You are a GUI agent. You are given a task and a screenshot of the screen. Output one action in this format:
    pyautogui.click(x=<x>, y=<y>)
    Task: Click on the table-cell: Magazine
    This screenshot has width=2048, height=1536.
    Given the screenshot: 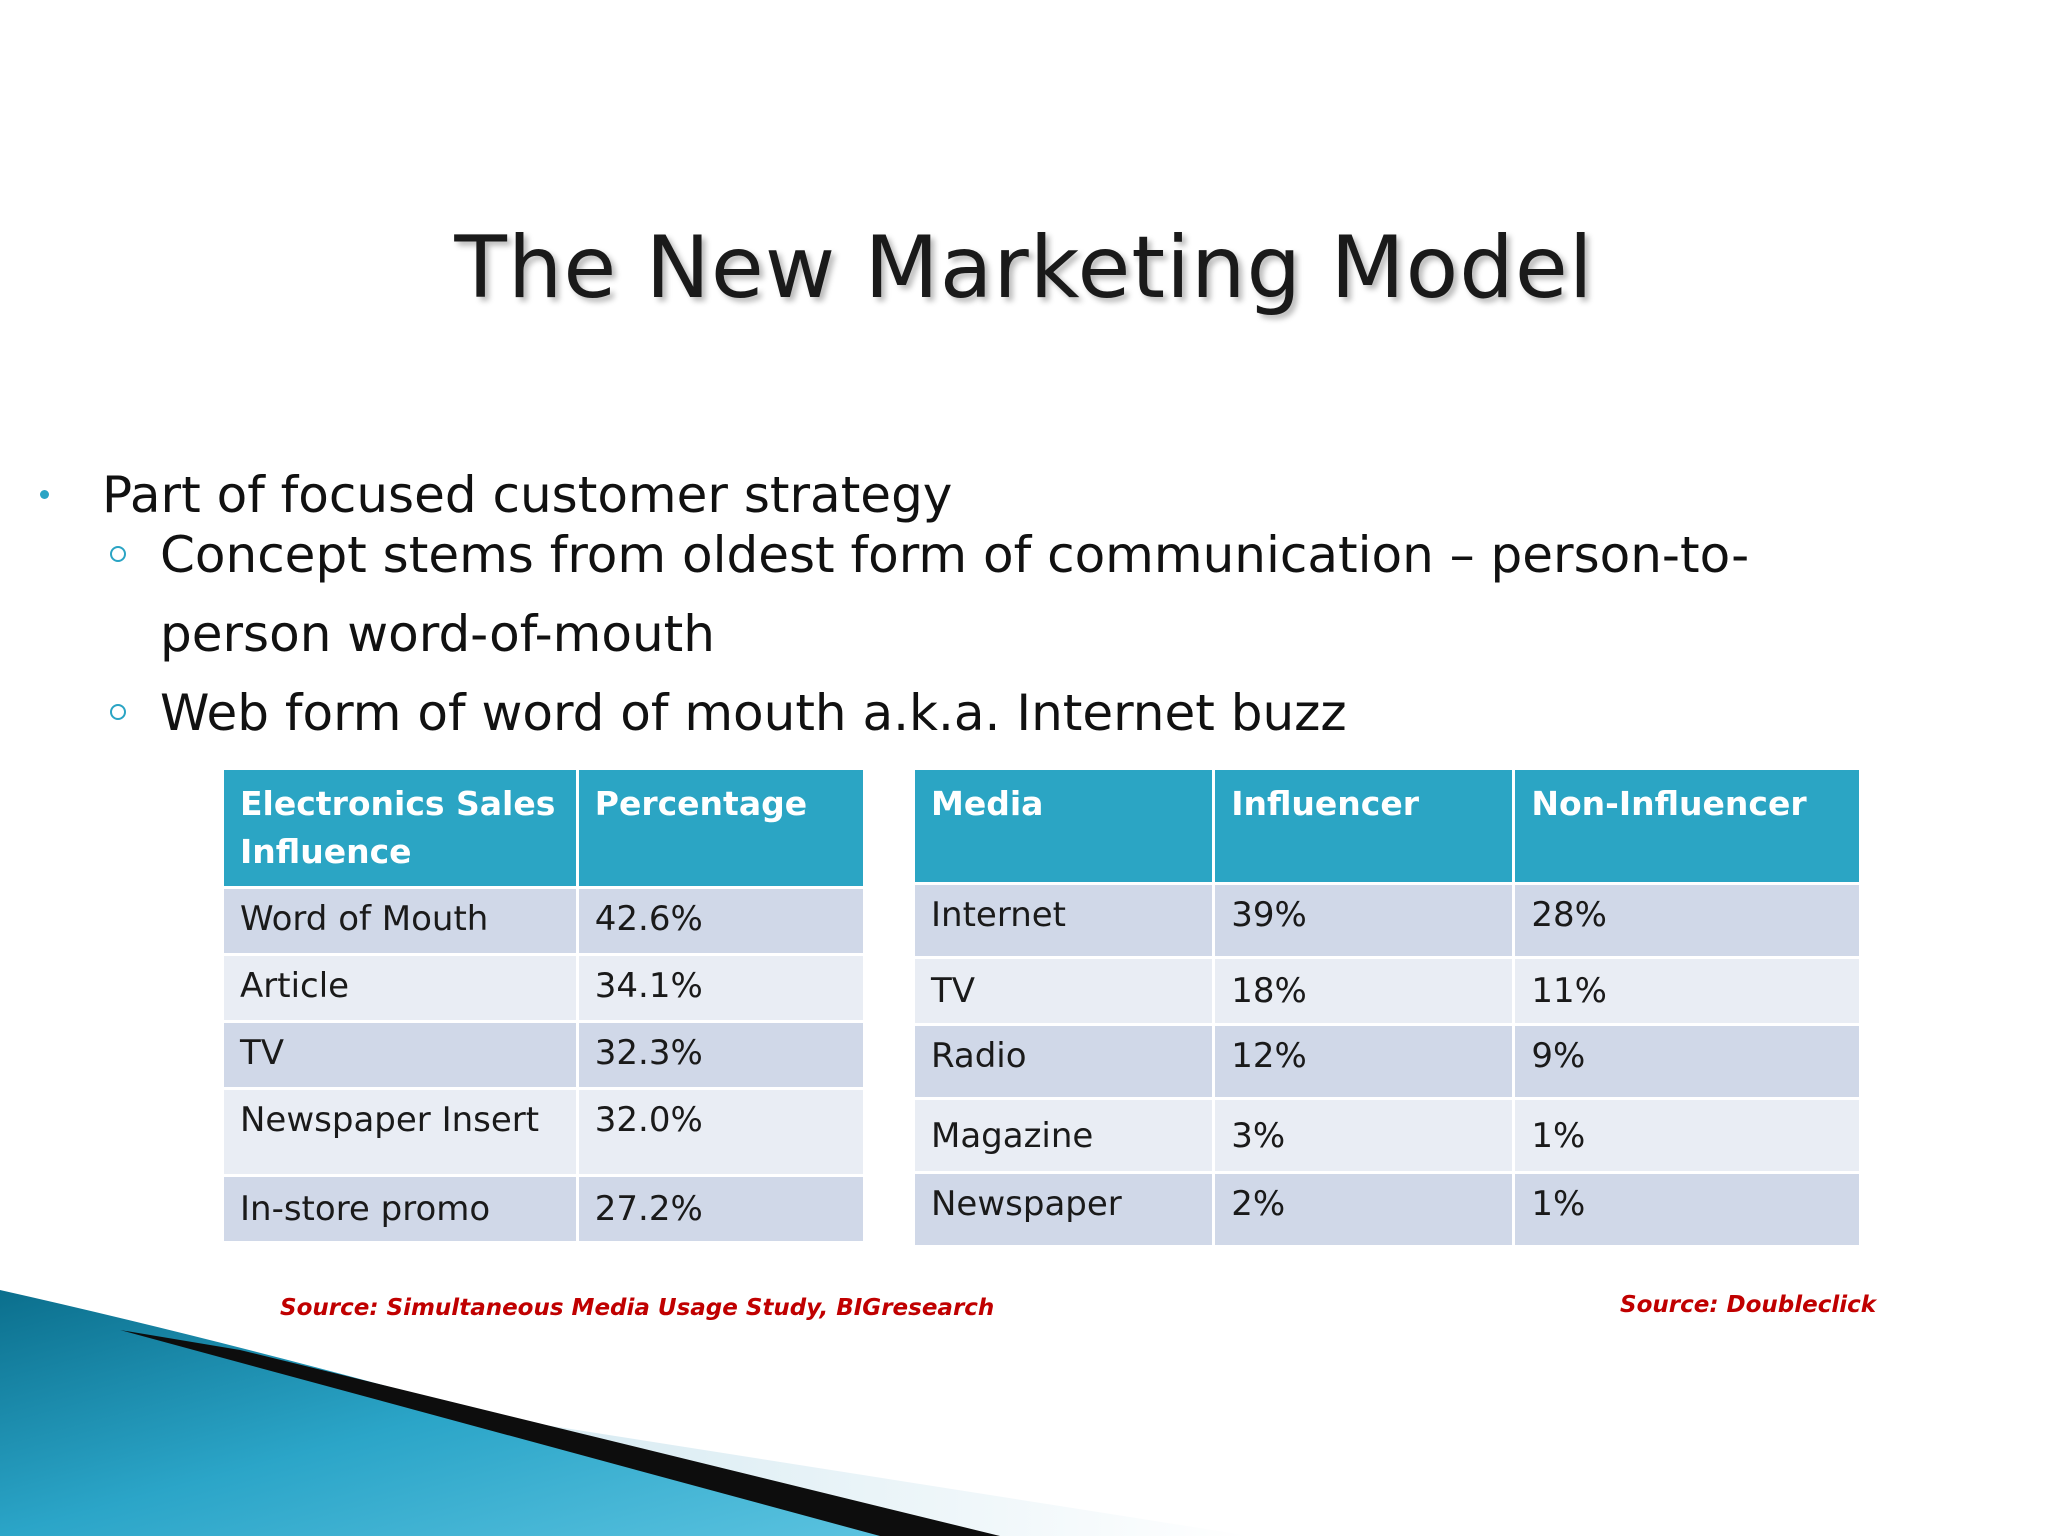 What is the action you would take?
    pyautogui.click(x=1063, y=1135)
    